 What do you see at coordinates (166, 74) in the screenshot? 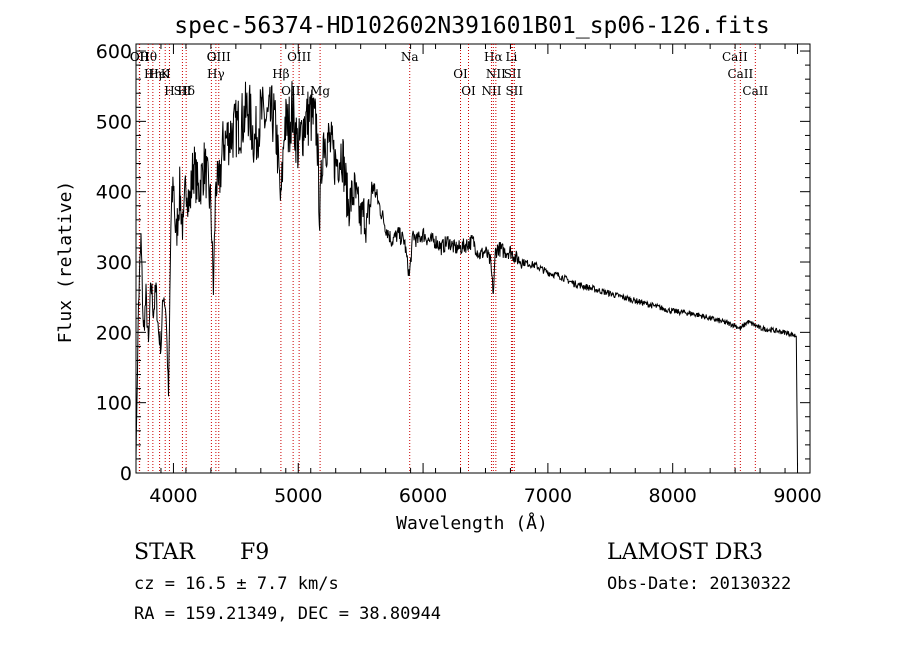
I see `spectral-line-label: K` at bounding box center [166, 74].